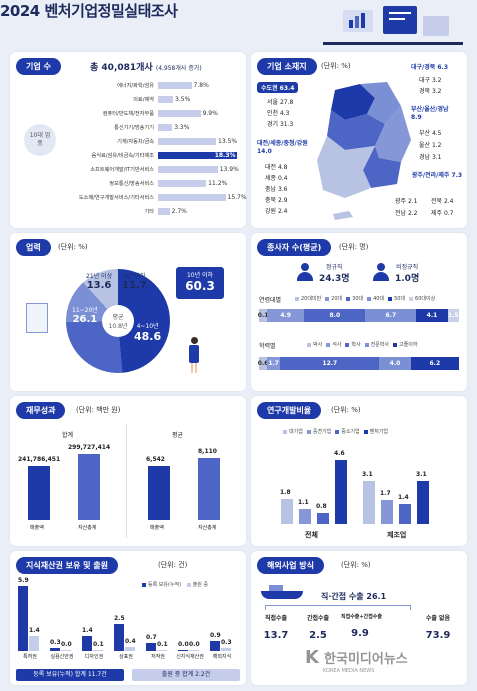 This screenshot has height=691, width=477. I want to click on map-region-daegu-gb, so click(393, 134).